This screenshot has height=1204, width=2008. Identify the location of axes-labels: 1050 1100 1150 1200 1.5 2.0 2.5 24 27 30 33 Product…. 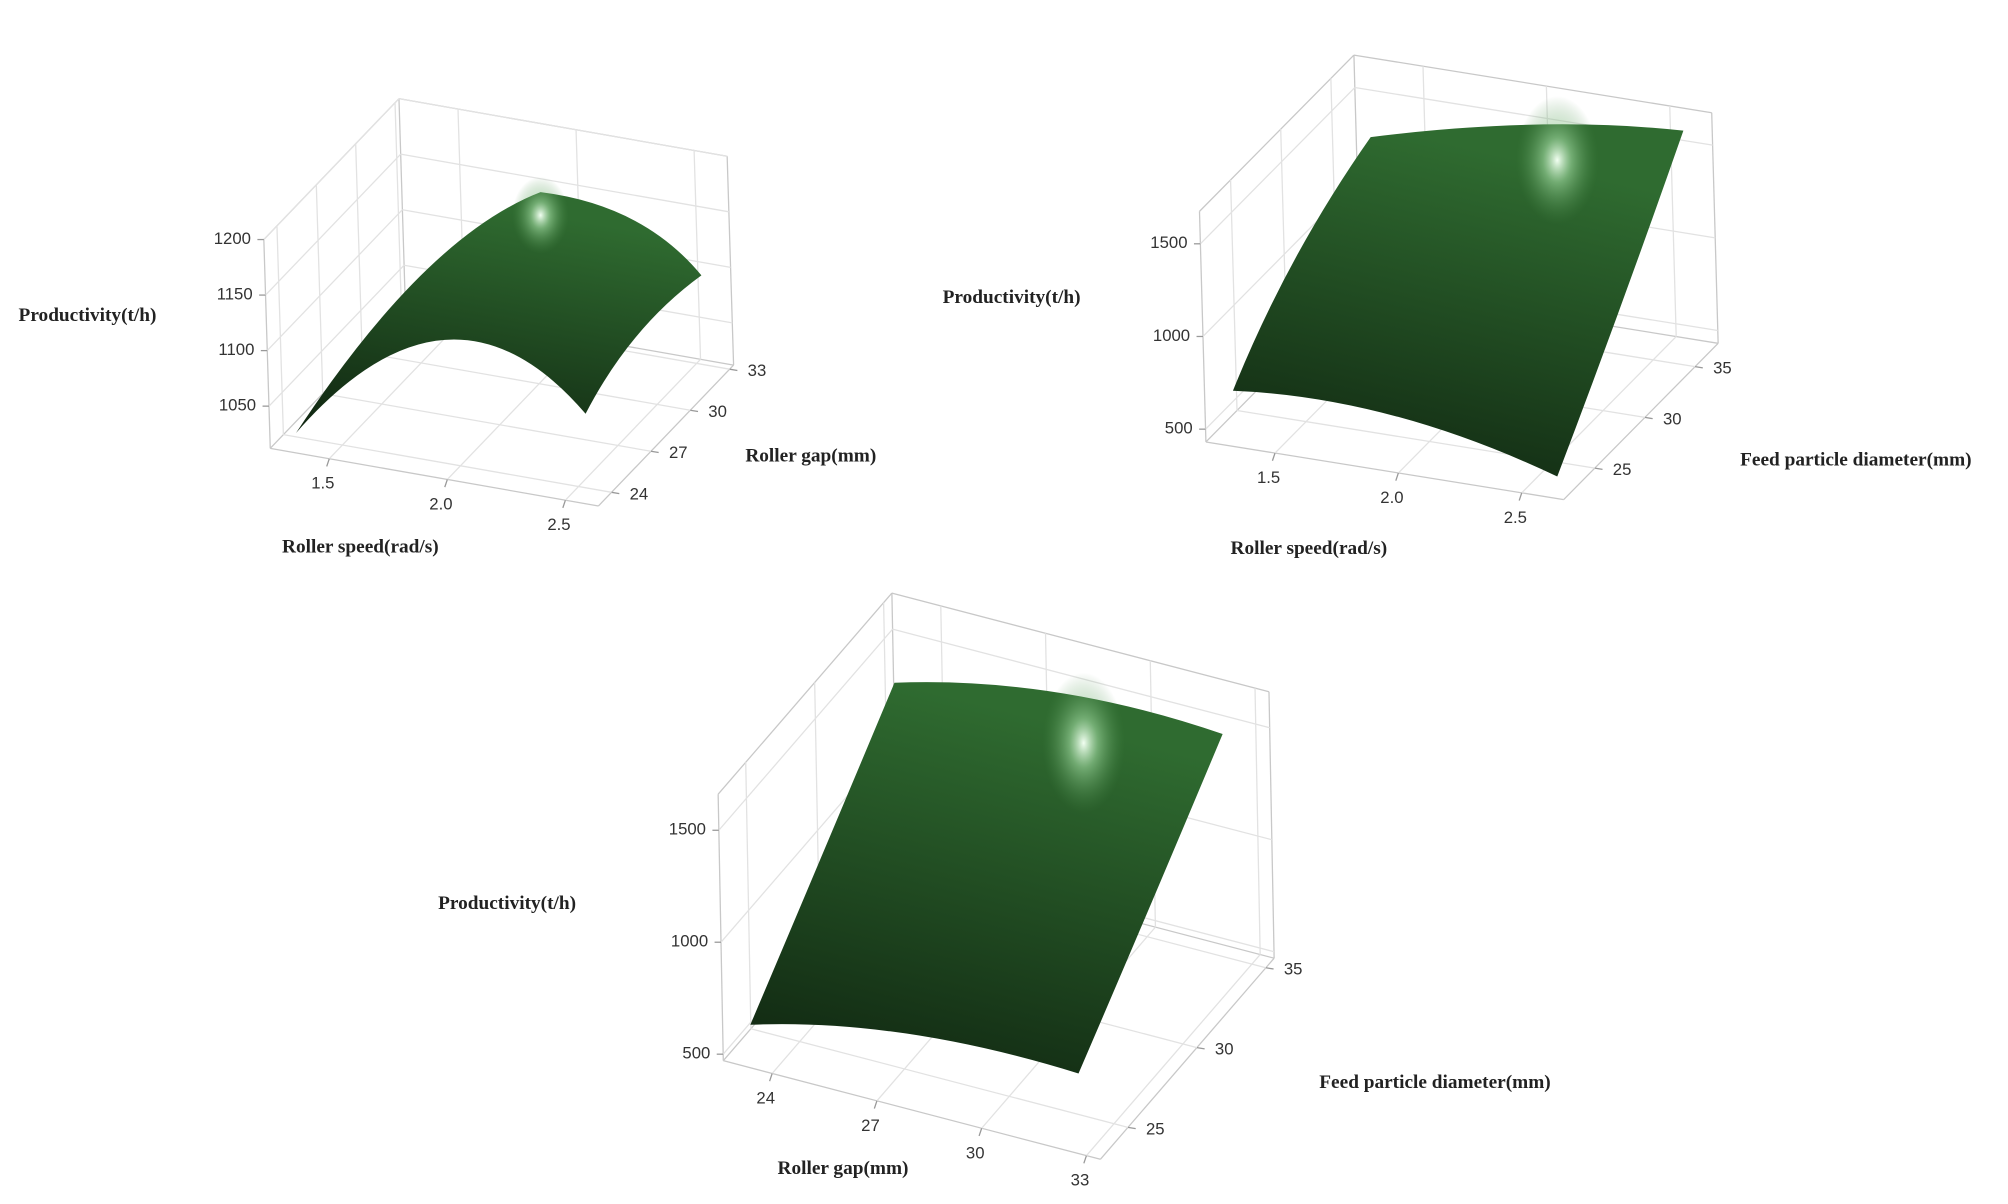
(448, 393).